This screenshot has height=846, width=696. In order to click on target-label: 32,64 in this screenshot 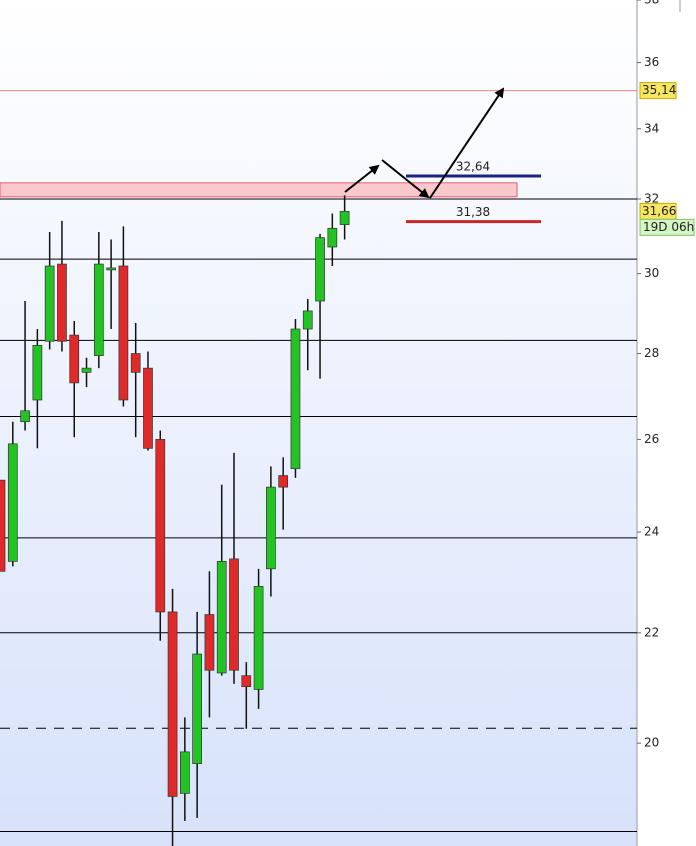, I will do `click(473, 167)`.